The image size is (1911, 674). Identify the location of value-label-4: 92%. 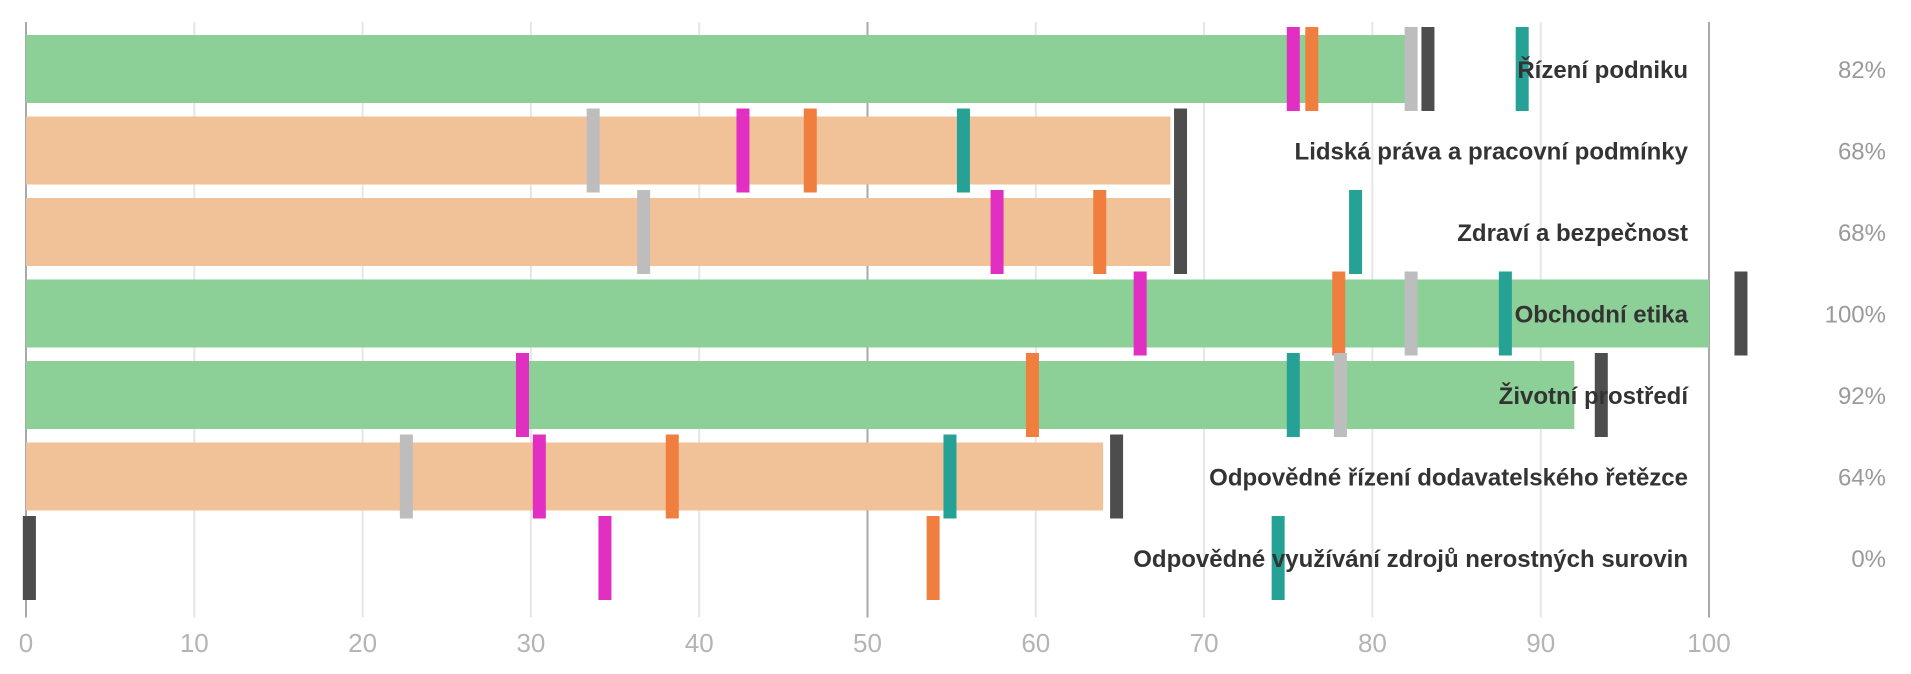
(1862, 396).